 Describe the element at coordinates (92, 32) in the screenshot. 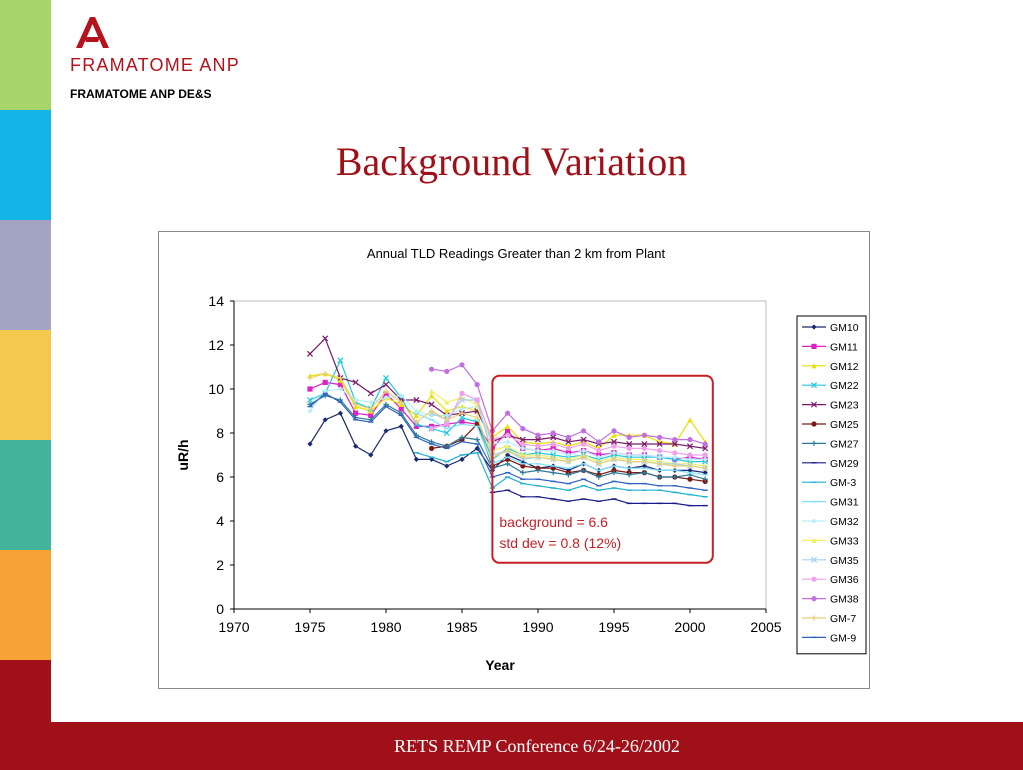

I see `framatome-logo-icon` at that location.